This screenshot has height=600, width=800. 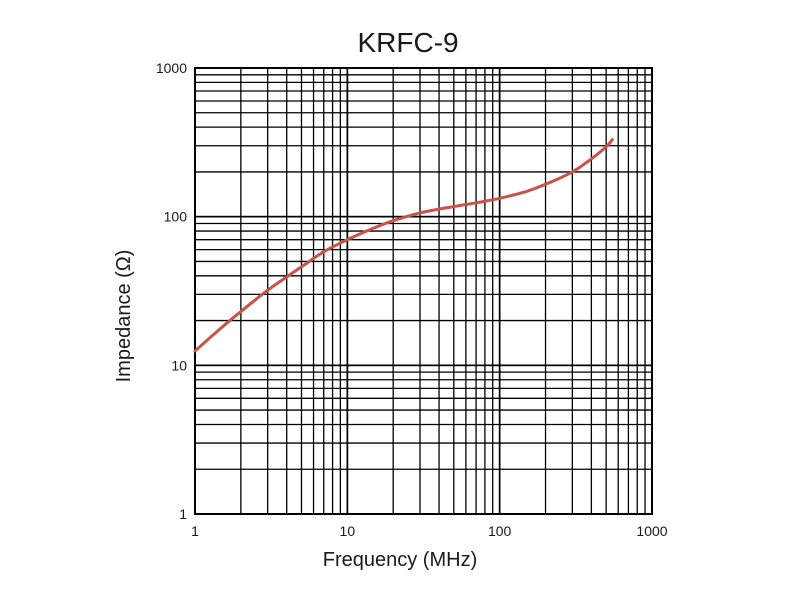 I want to click on x-axis-label: Frequency (MHz), so click(x=400, y=560).